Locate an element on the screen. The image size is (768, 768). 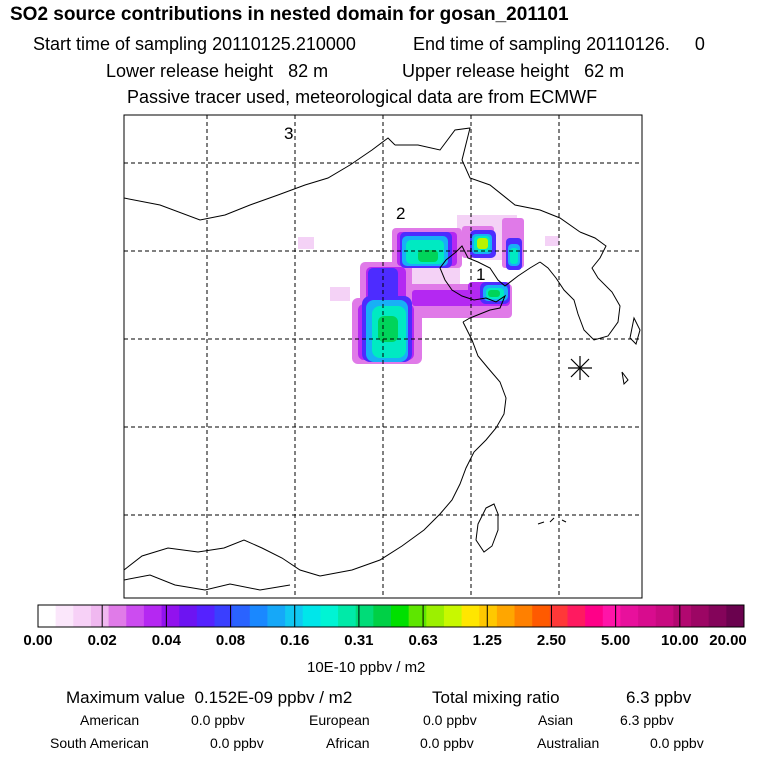
asterisk-receptor-icon is located at coordinates (580, 368).